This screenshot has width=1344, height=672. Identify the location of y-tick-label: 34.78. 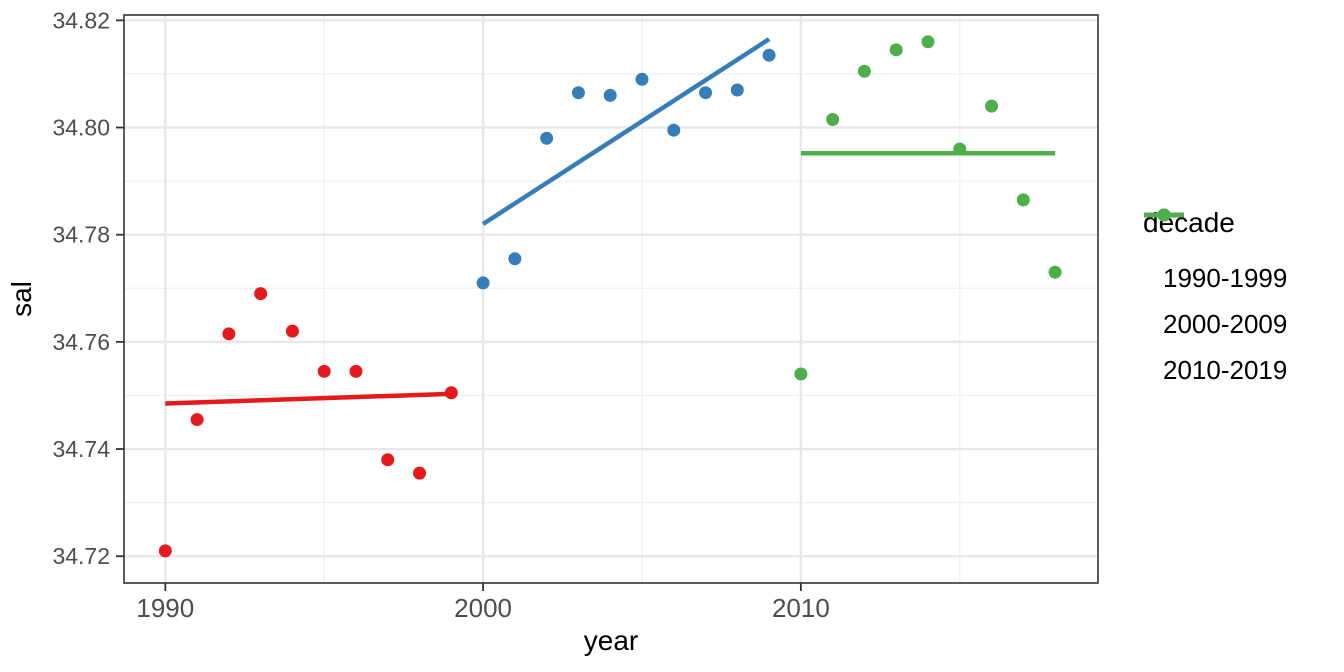
(81, 235).